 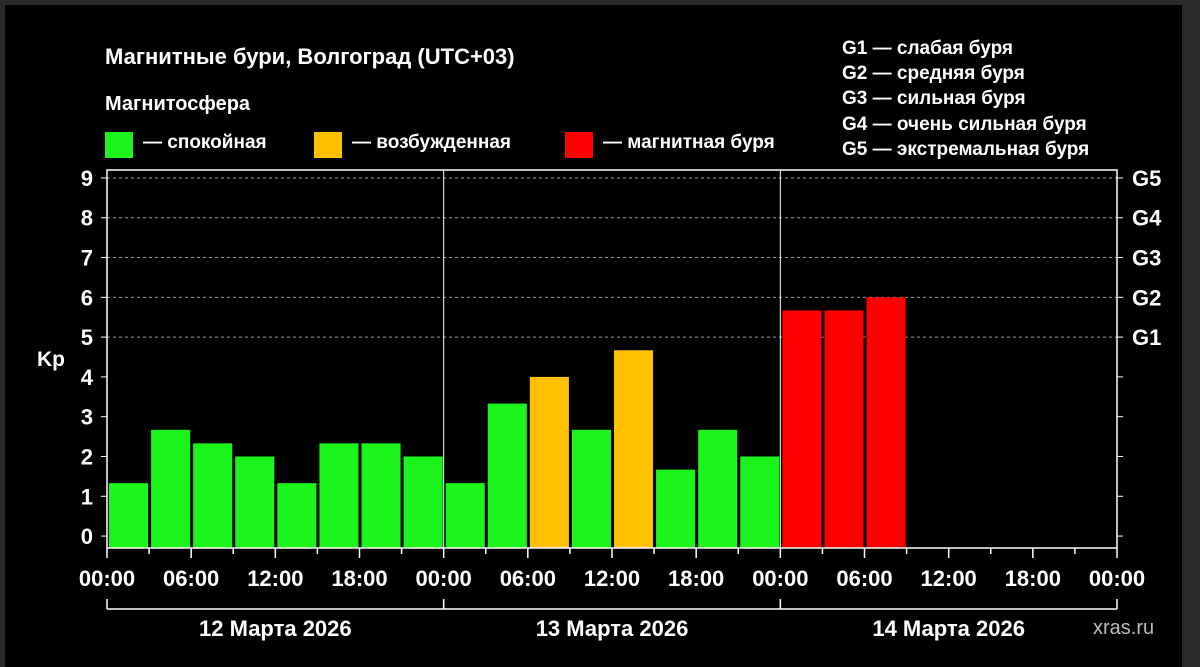 What do you see at coordinates (87, 218) in the screenshot?
I see `y-tick-label: 8` at bounding box center [87, 218].